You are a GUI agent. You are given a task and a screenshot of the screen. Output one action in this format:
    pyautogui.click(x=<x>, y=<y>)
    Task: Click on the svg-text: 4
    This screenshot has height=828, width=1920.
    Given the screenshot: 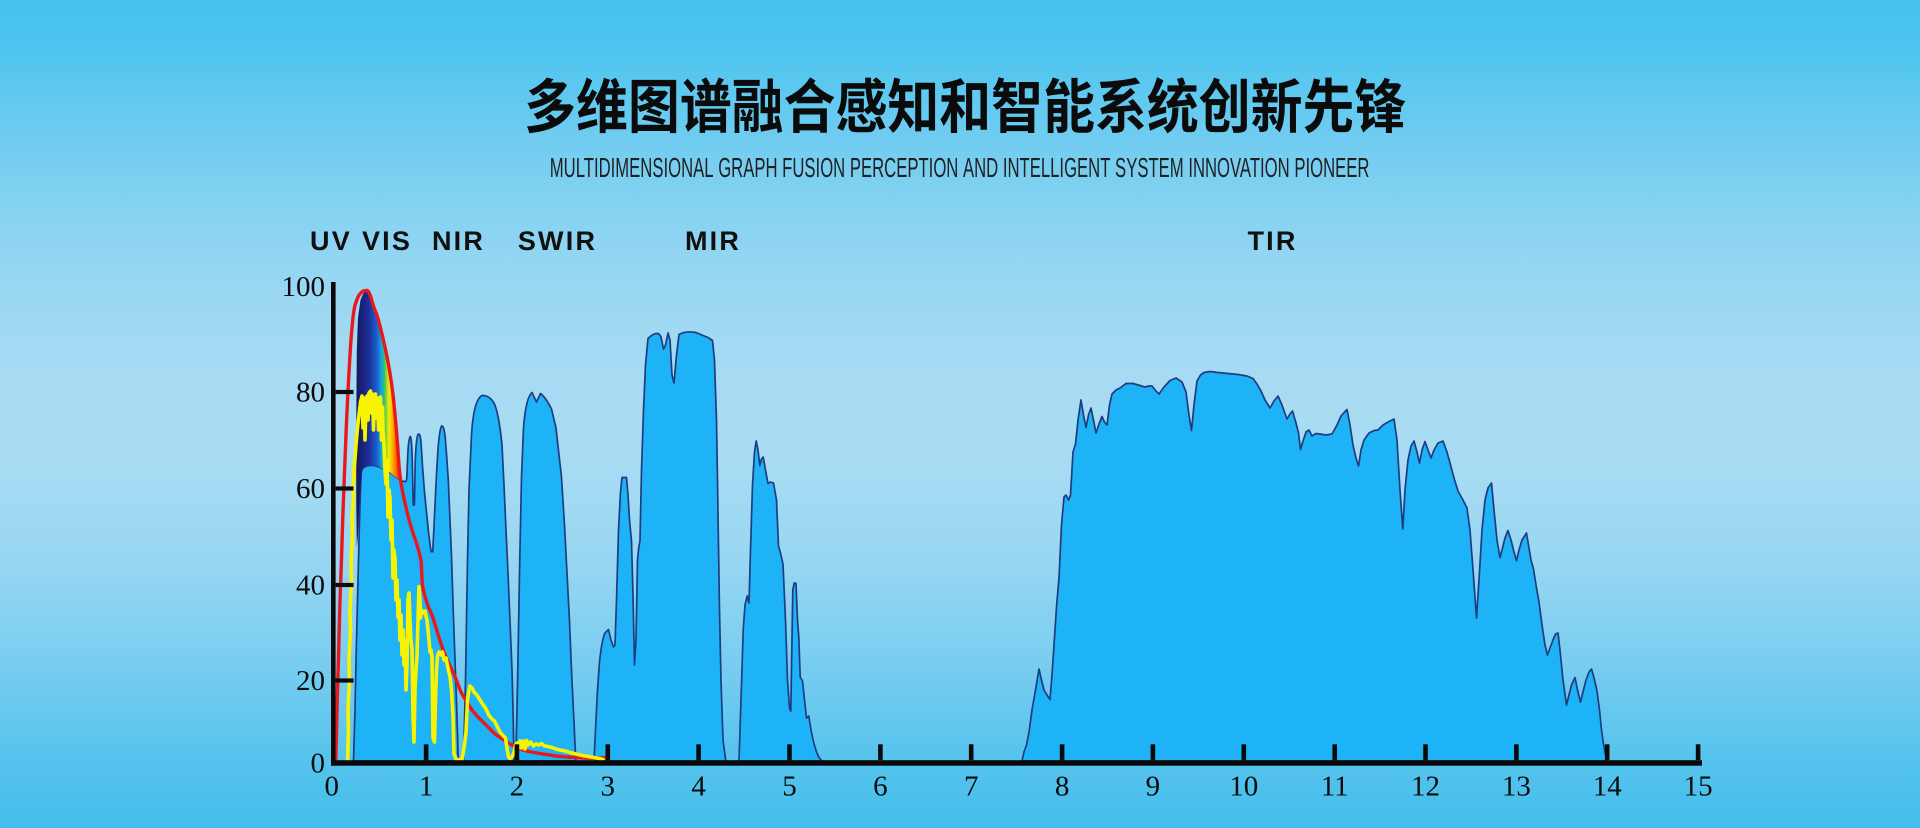 What is the action you would take?
    pyautogui.click(x=698, y=786)
    